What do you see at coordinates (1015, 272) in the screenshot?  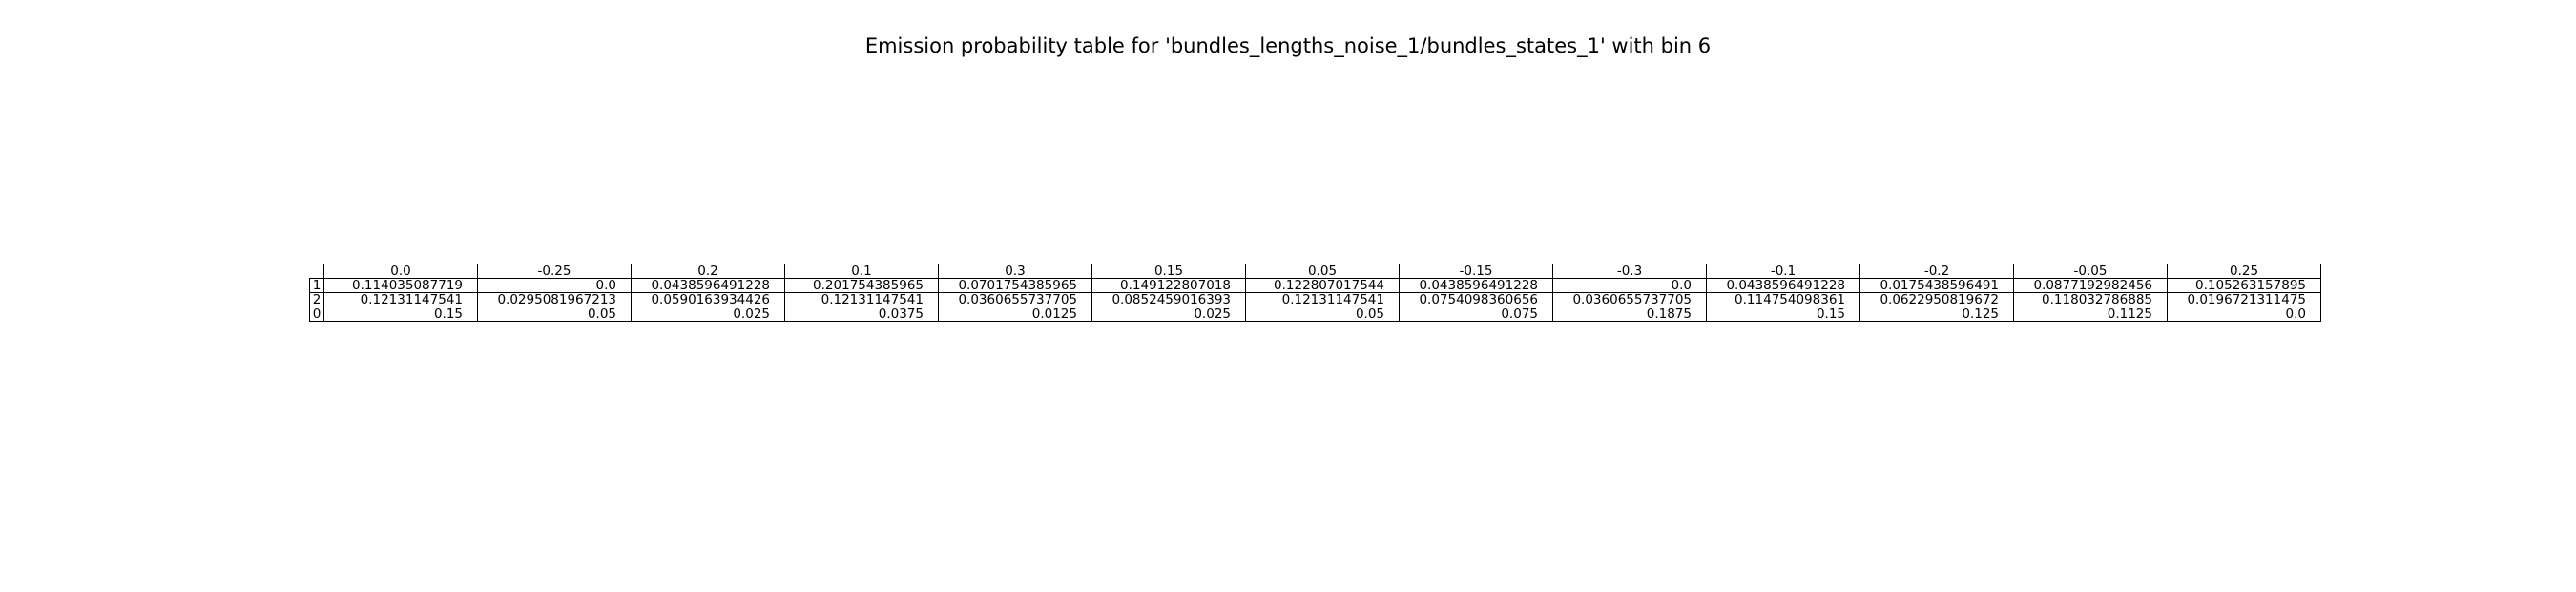 I see `column-header: 0.3` at bounding box center [1015, 272].